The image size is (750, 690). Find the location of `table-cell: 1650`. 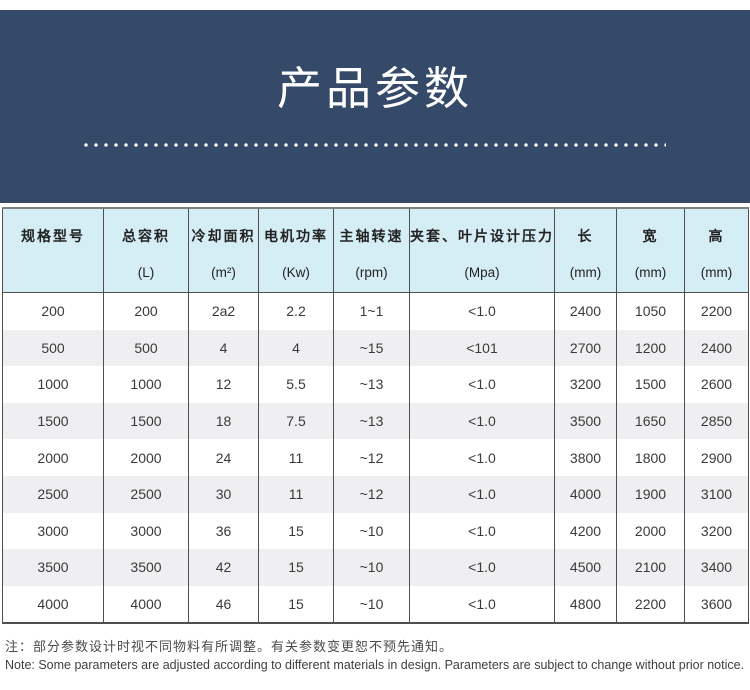

table-cell: 1650 is located at coordinates (650, 421).